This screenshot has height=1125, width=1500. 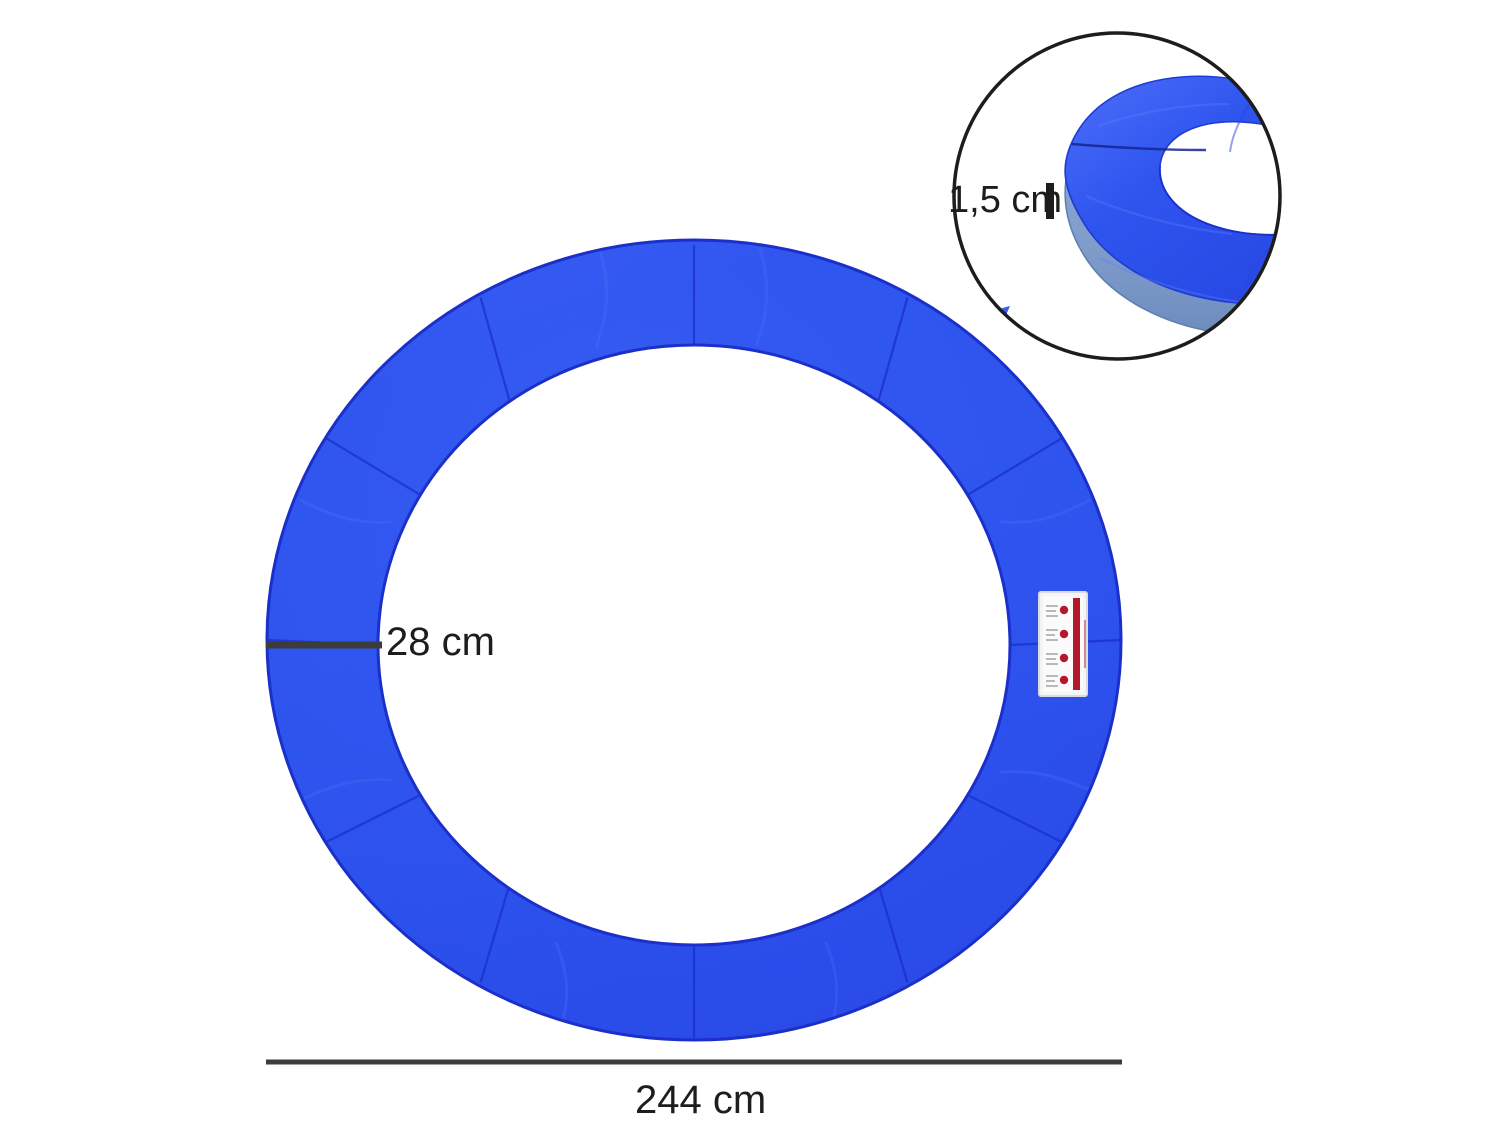 What do you see at coordinates (1219, 200) in the screenshot?
I see `pad-inner-hole-edge` at bounding box center [1219, 200].